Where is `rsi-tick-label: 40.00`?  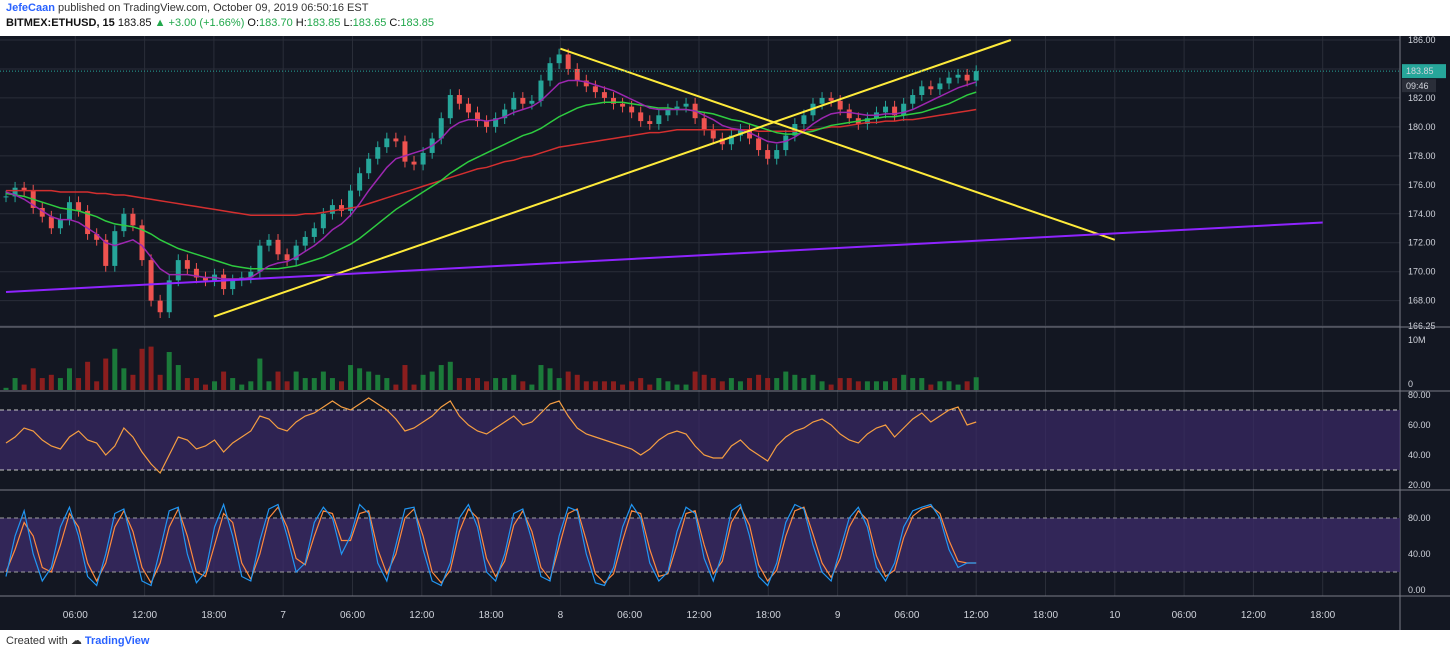 rsi-tick-label: 40.00 is located at coordinates (1419, 455).